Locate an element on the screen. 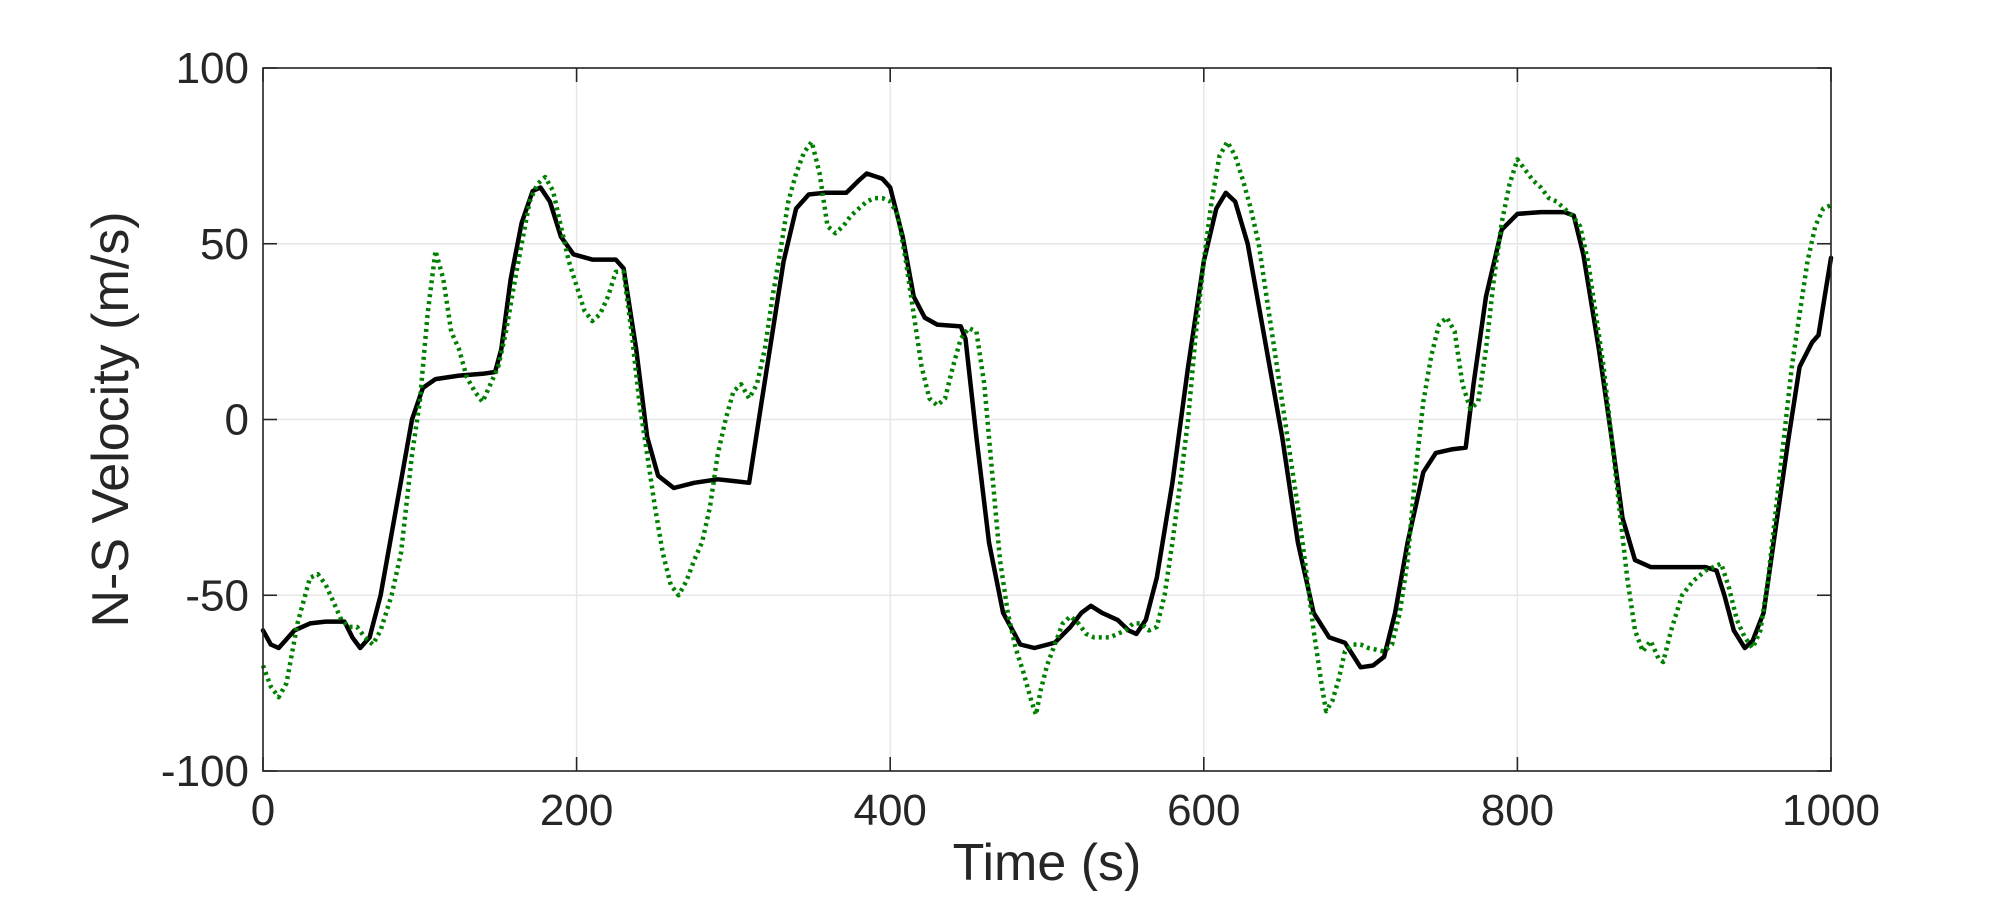 This screenshot has width=2000, height=900. x-tick-labels: 0 200 400 600 800 1000 is located at coordinates (1065, 810).